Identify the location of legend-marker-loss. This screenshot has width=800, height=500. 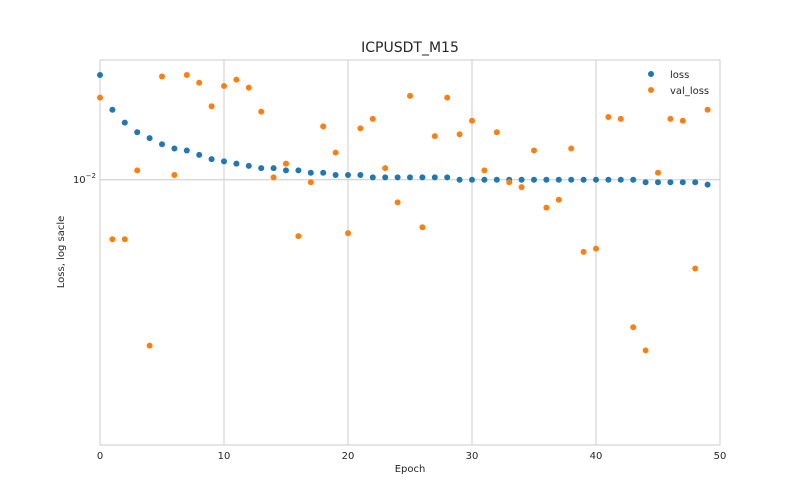
(651, 74).